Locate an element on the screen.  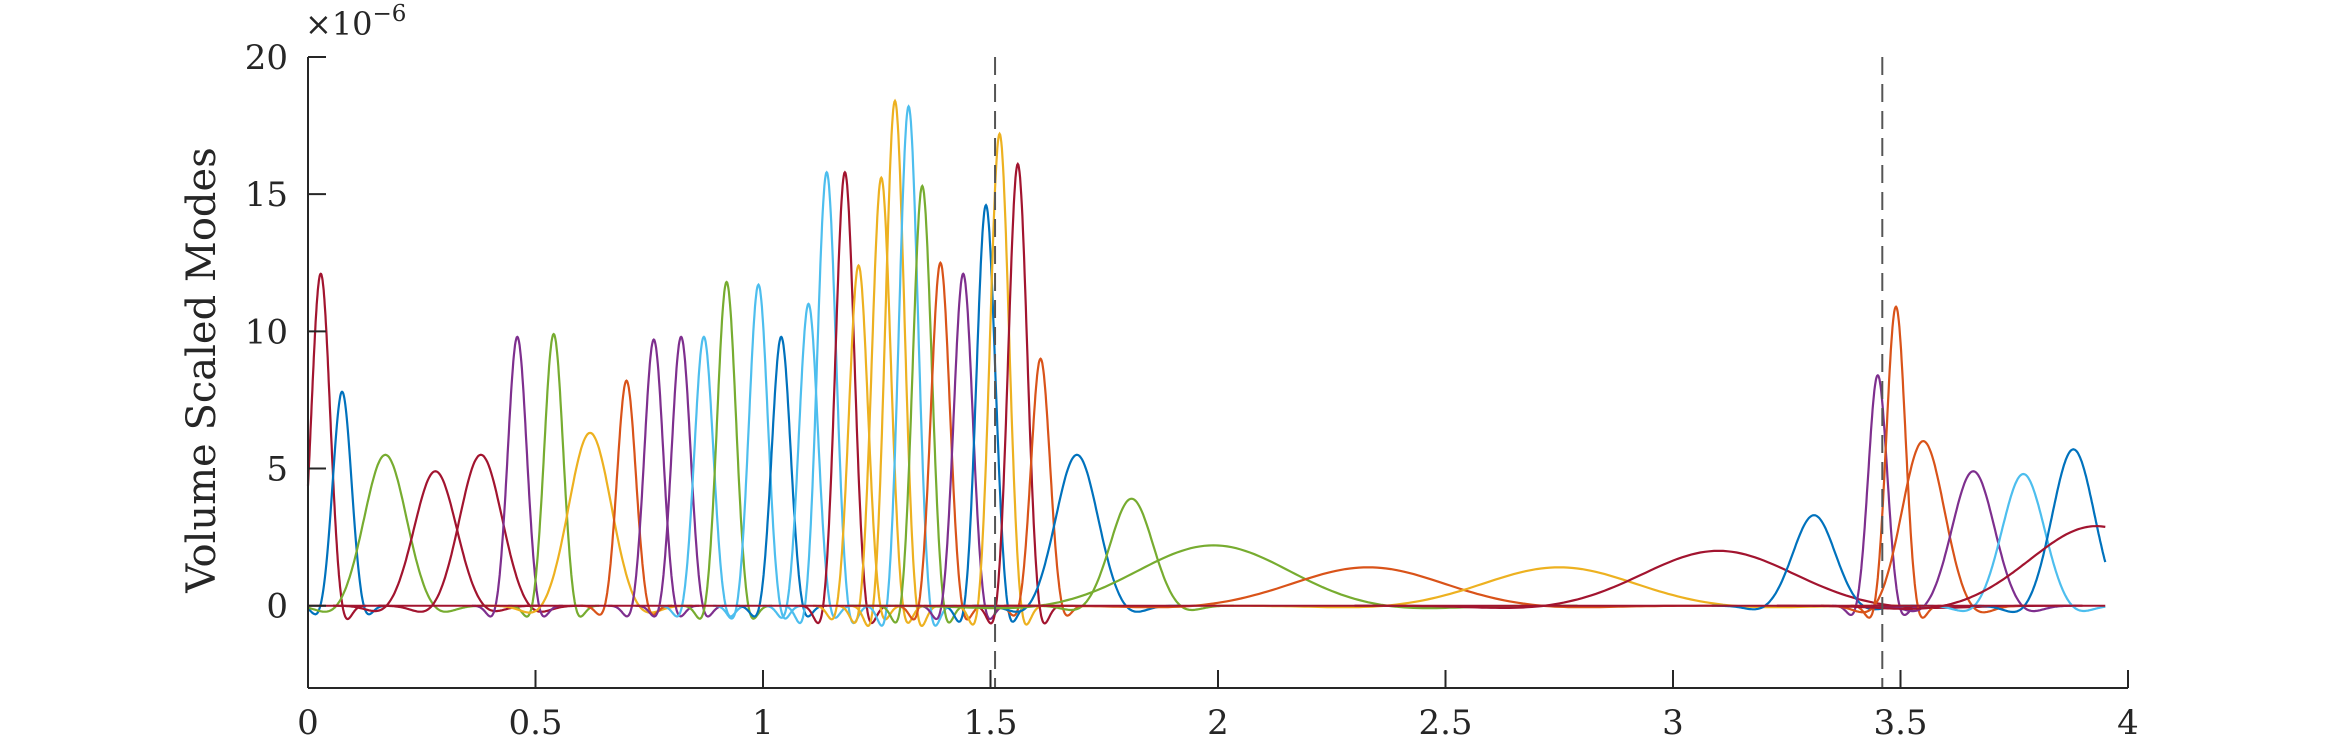
y-ticks: 0 5 10 15 20 is located at coordinates (285, 332).